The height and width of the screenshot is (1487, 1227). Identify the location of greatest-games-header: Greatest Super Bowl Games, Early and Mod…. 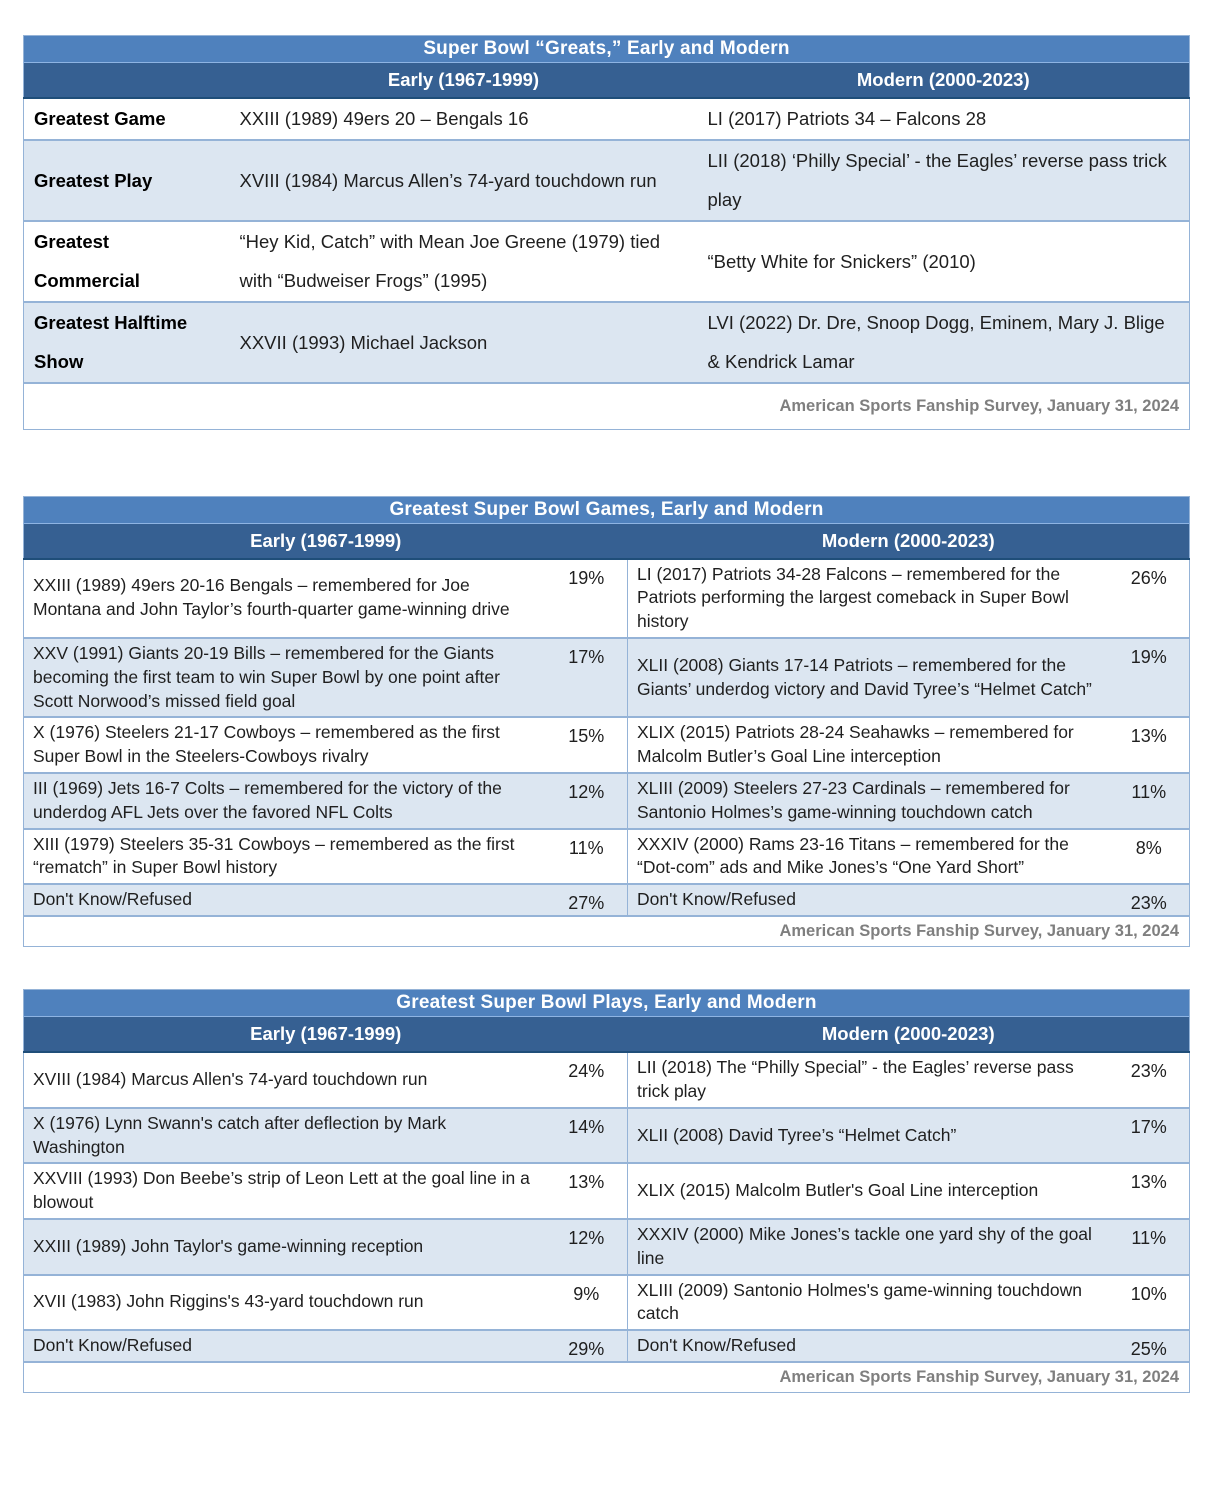
(606, 528).